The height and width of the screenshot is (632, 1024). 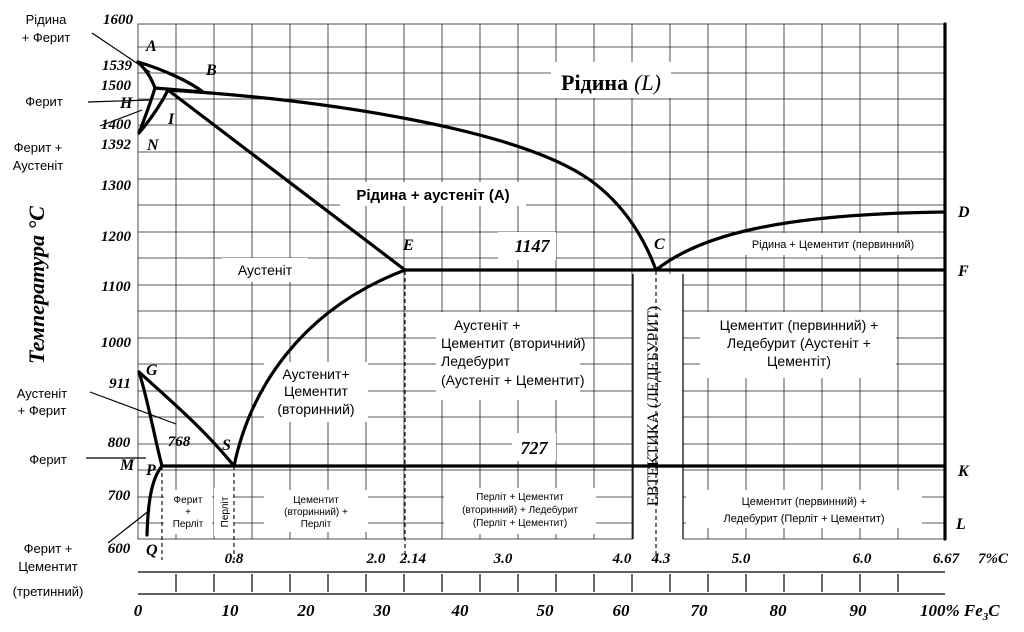 I want to click on fe3c-tick-40: 40, so click(x=460, y=610).